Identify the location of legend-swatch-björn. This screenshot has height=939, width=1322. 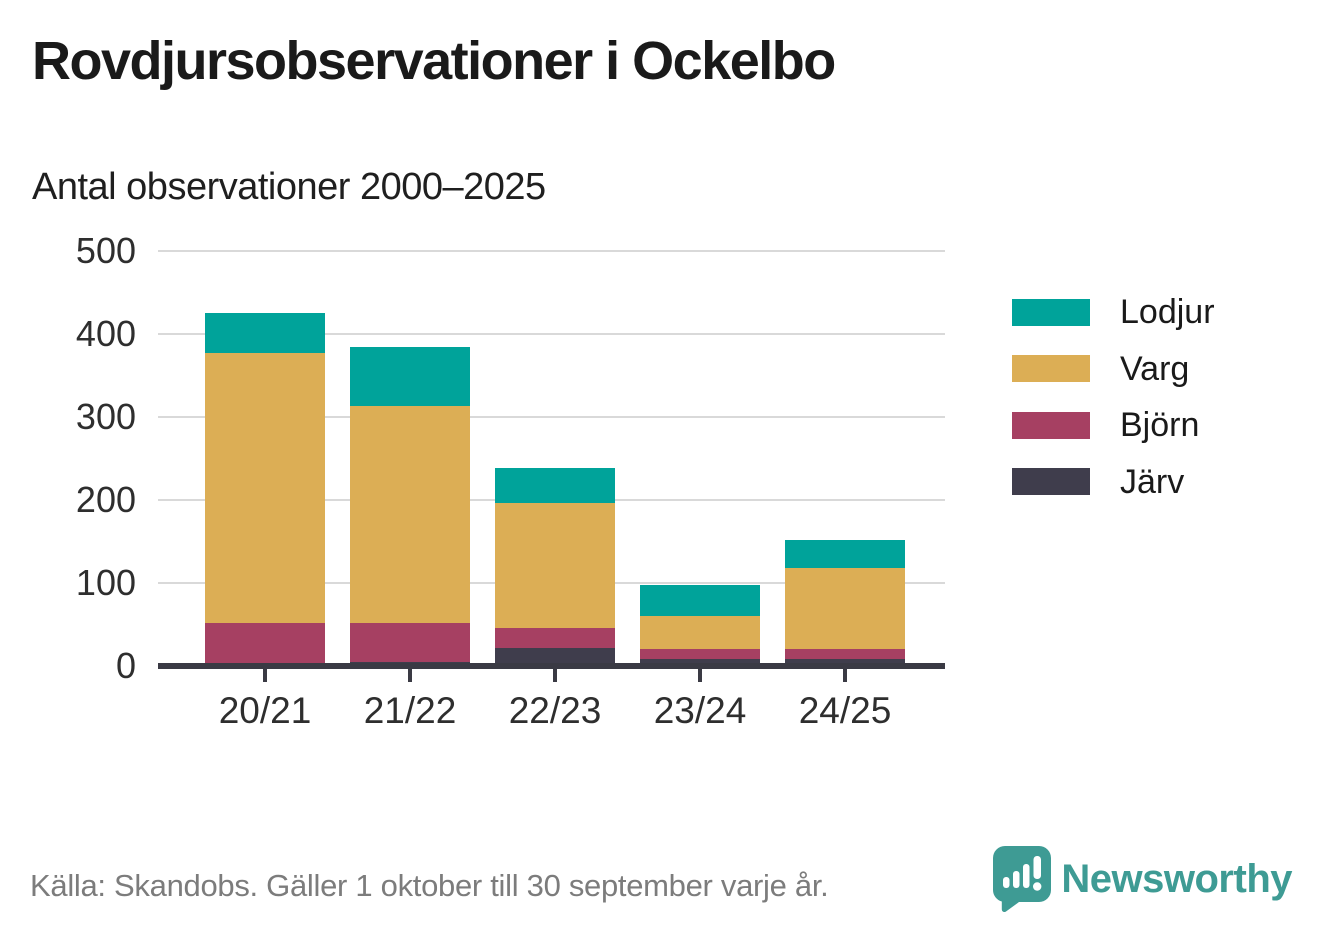
(1051, 425).